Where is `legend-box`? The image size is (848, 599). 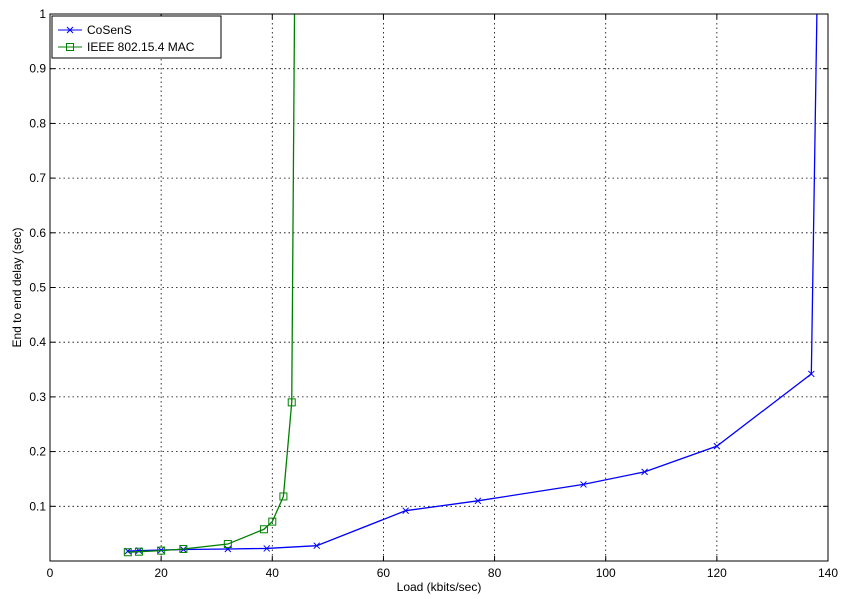 legend-box is located at coordinates (136, 37).